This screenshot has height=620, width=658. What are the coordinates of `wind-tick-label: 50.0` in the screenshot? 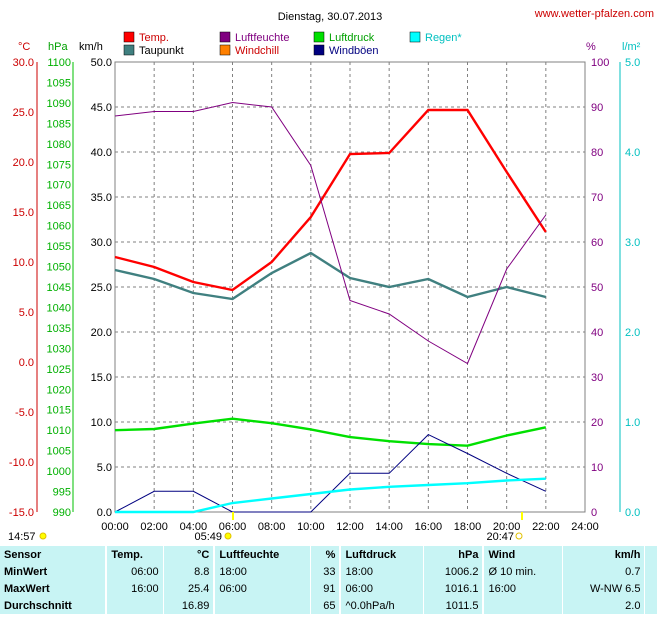 It's located at (101, 63).